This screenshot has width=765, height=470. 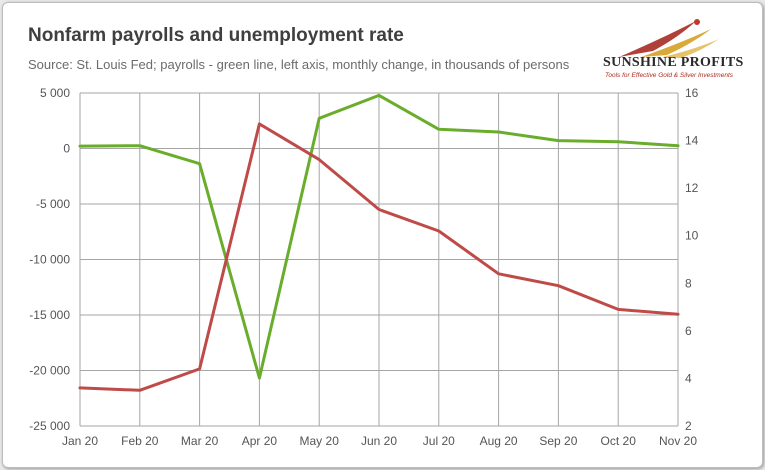 I want to click on y-left-tick-label: -10 000, so click(x=49, y=260).